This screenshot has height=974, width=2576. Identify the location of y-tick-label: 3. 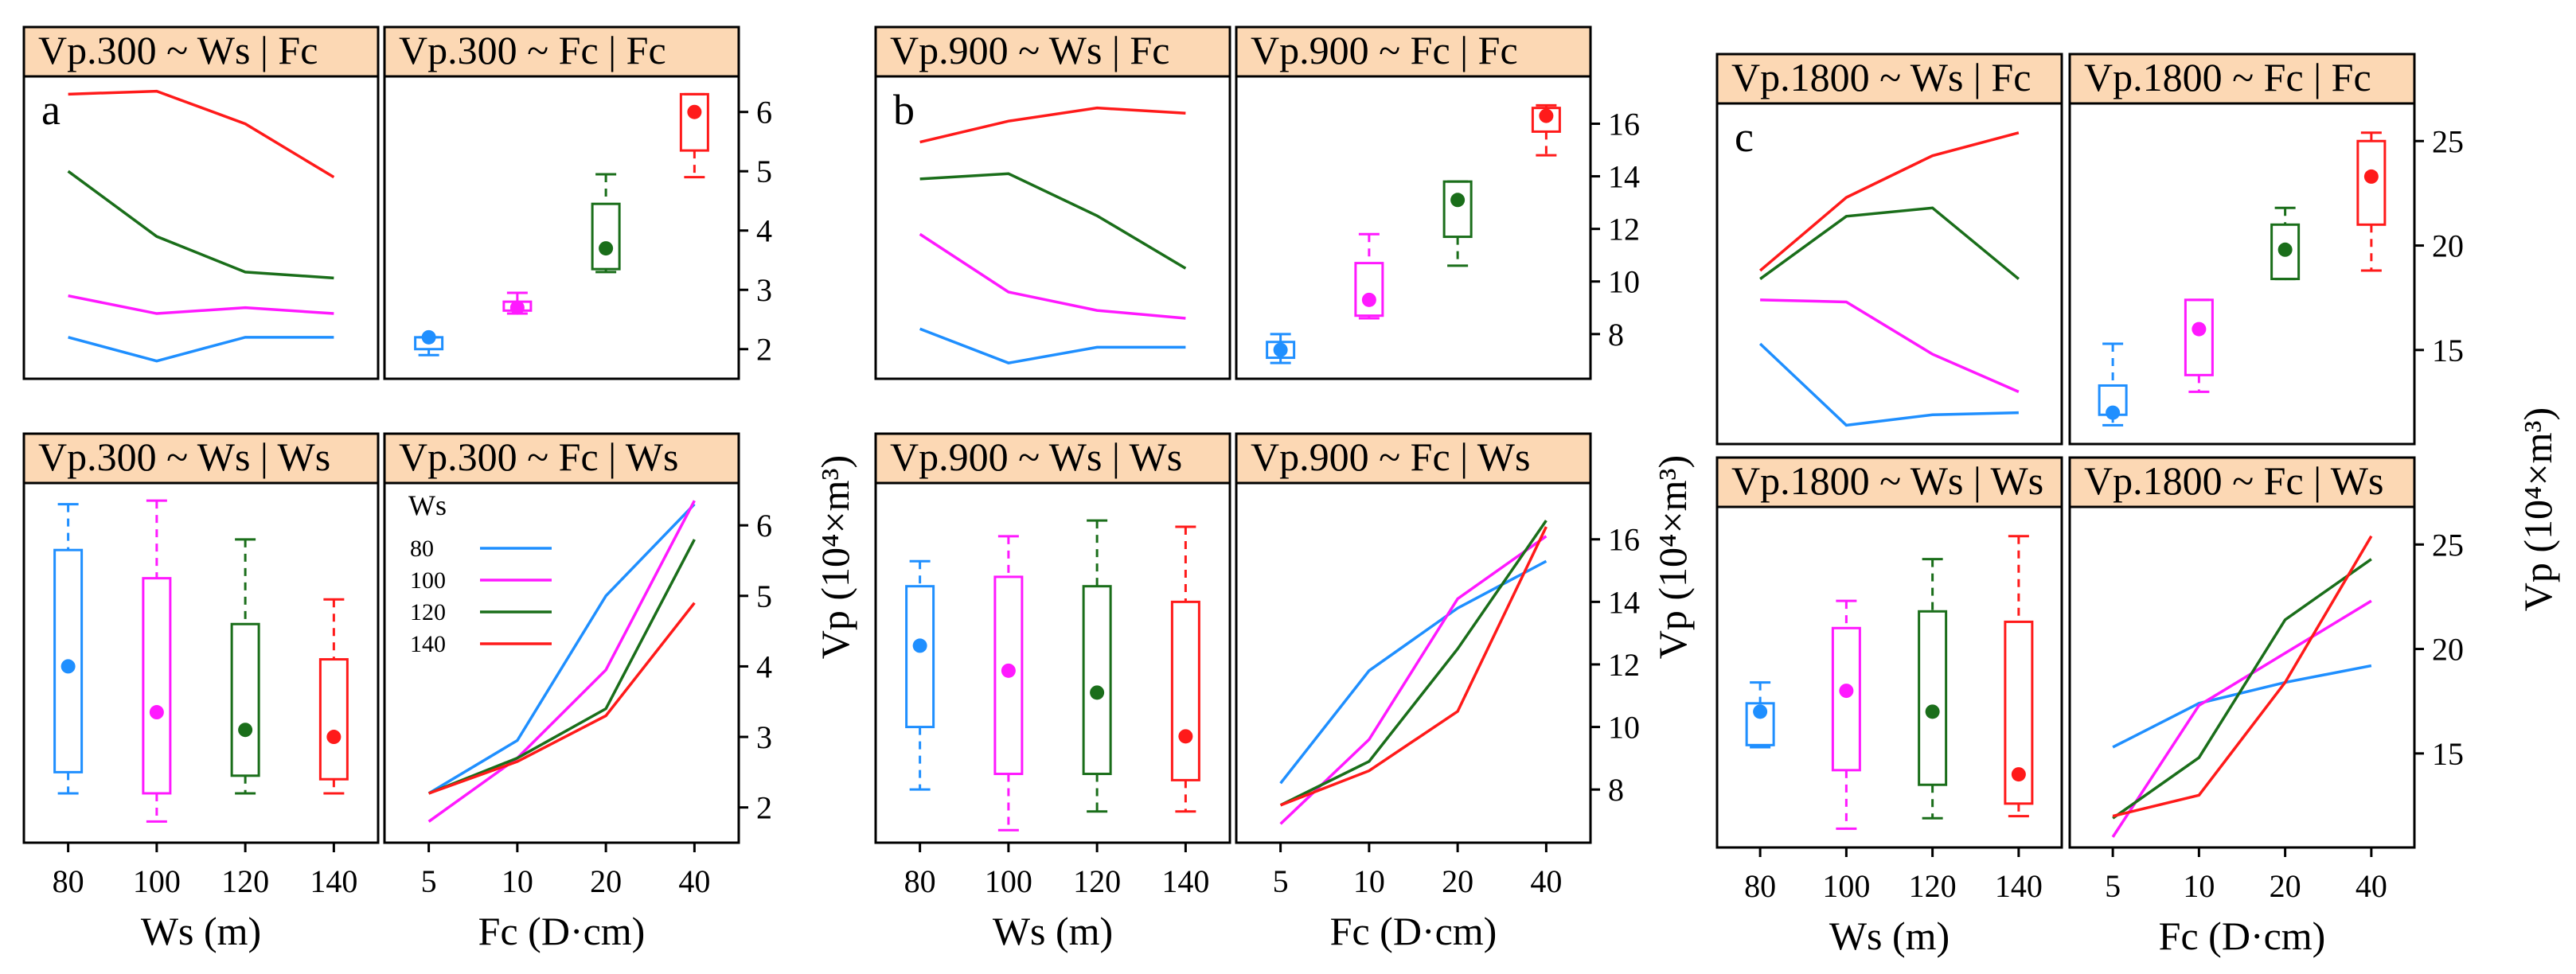
(764, 737).